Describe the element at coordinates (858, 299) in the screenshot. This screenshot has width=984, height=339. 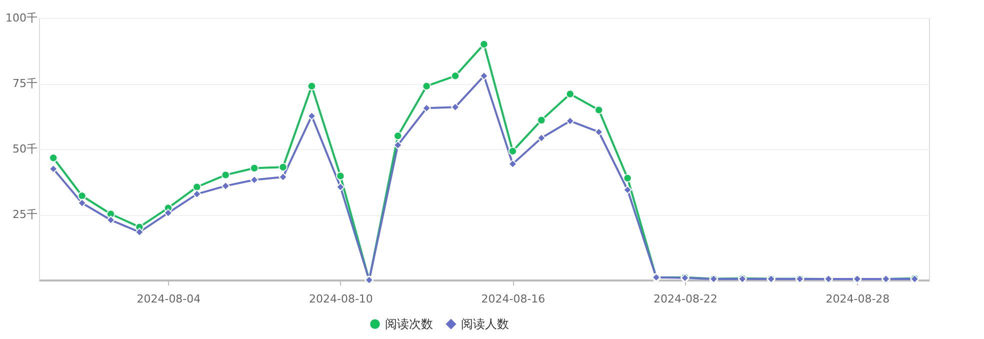
I see `x-tick-label: 2024-08-28` at that location.